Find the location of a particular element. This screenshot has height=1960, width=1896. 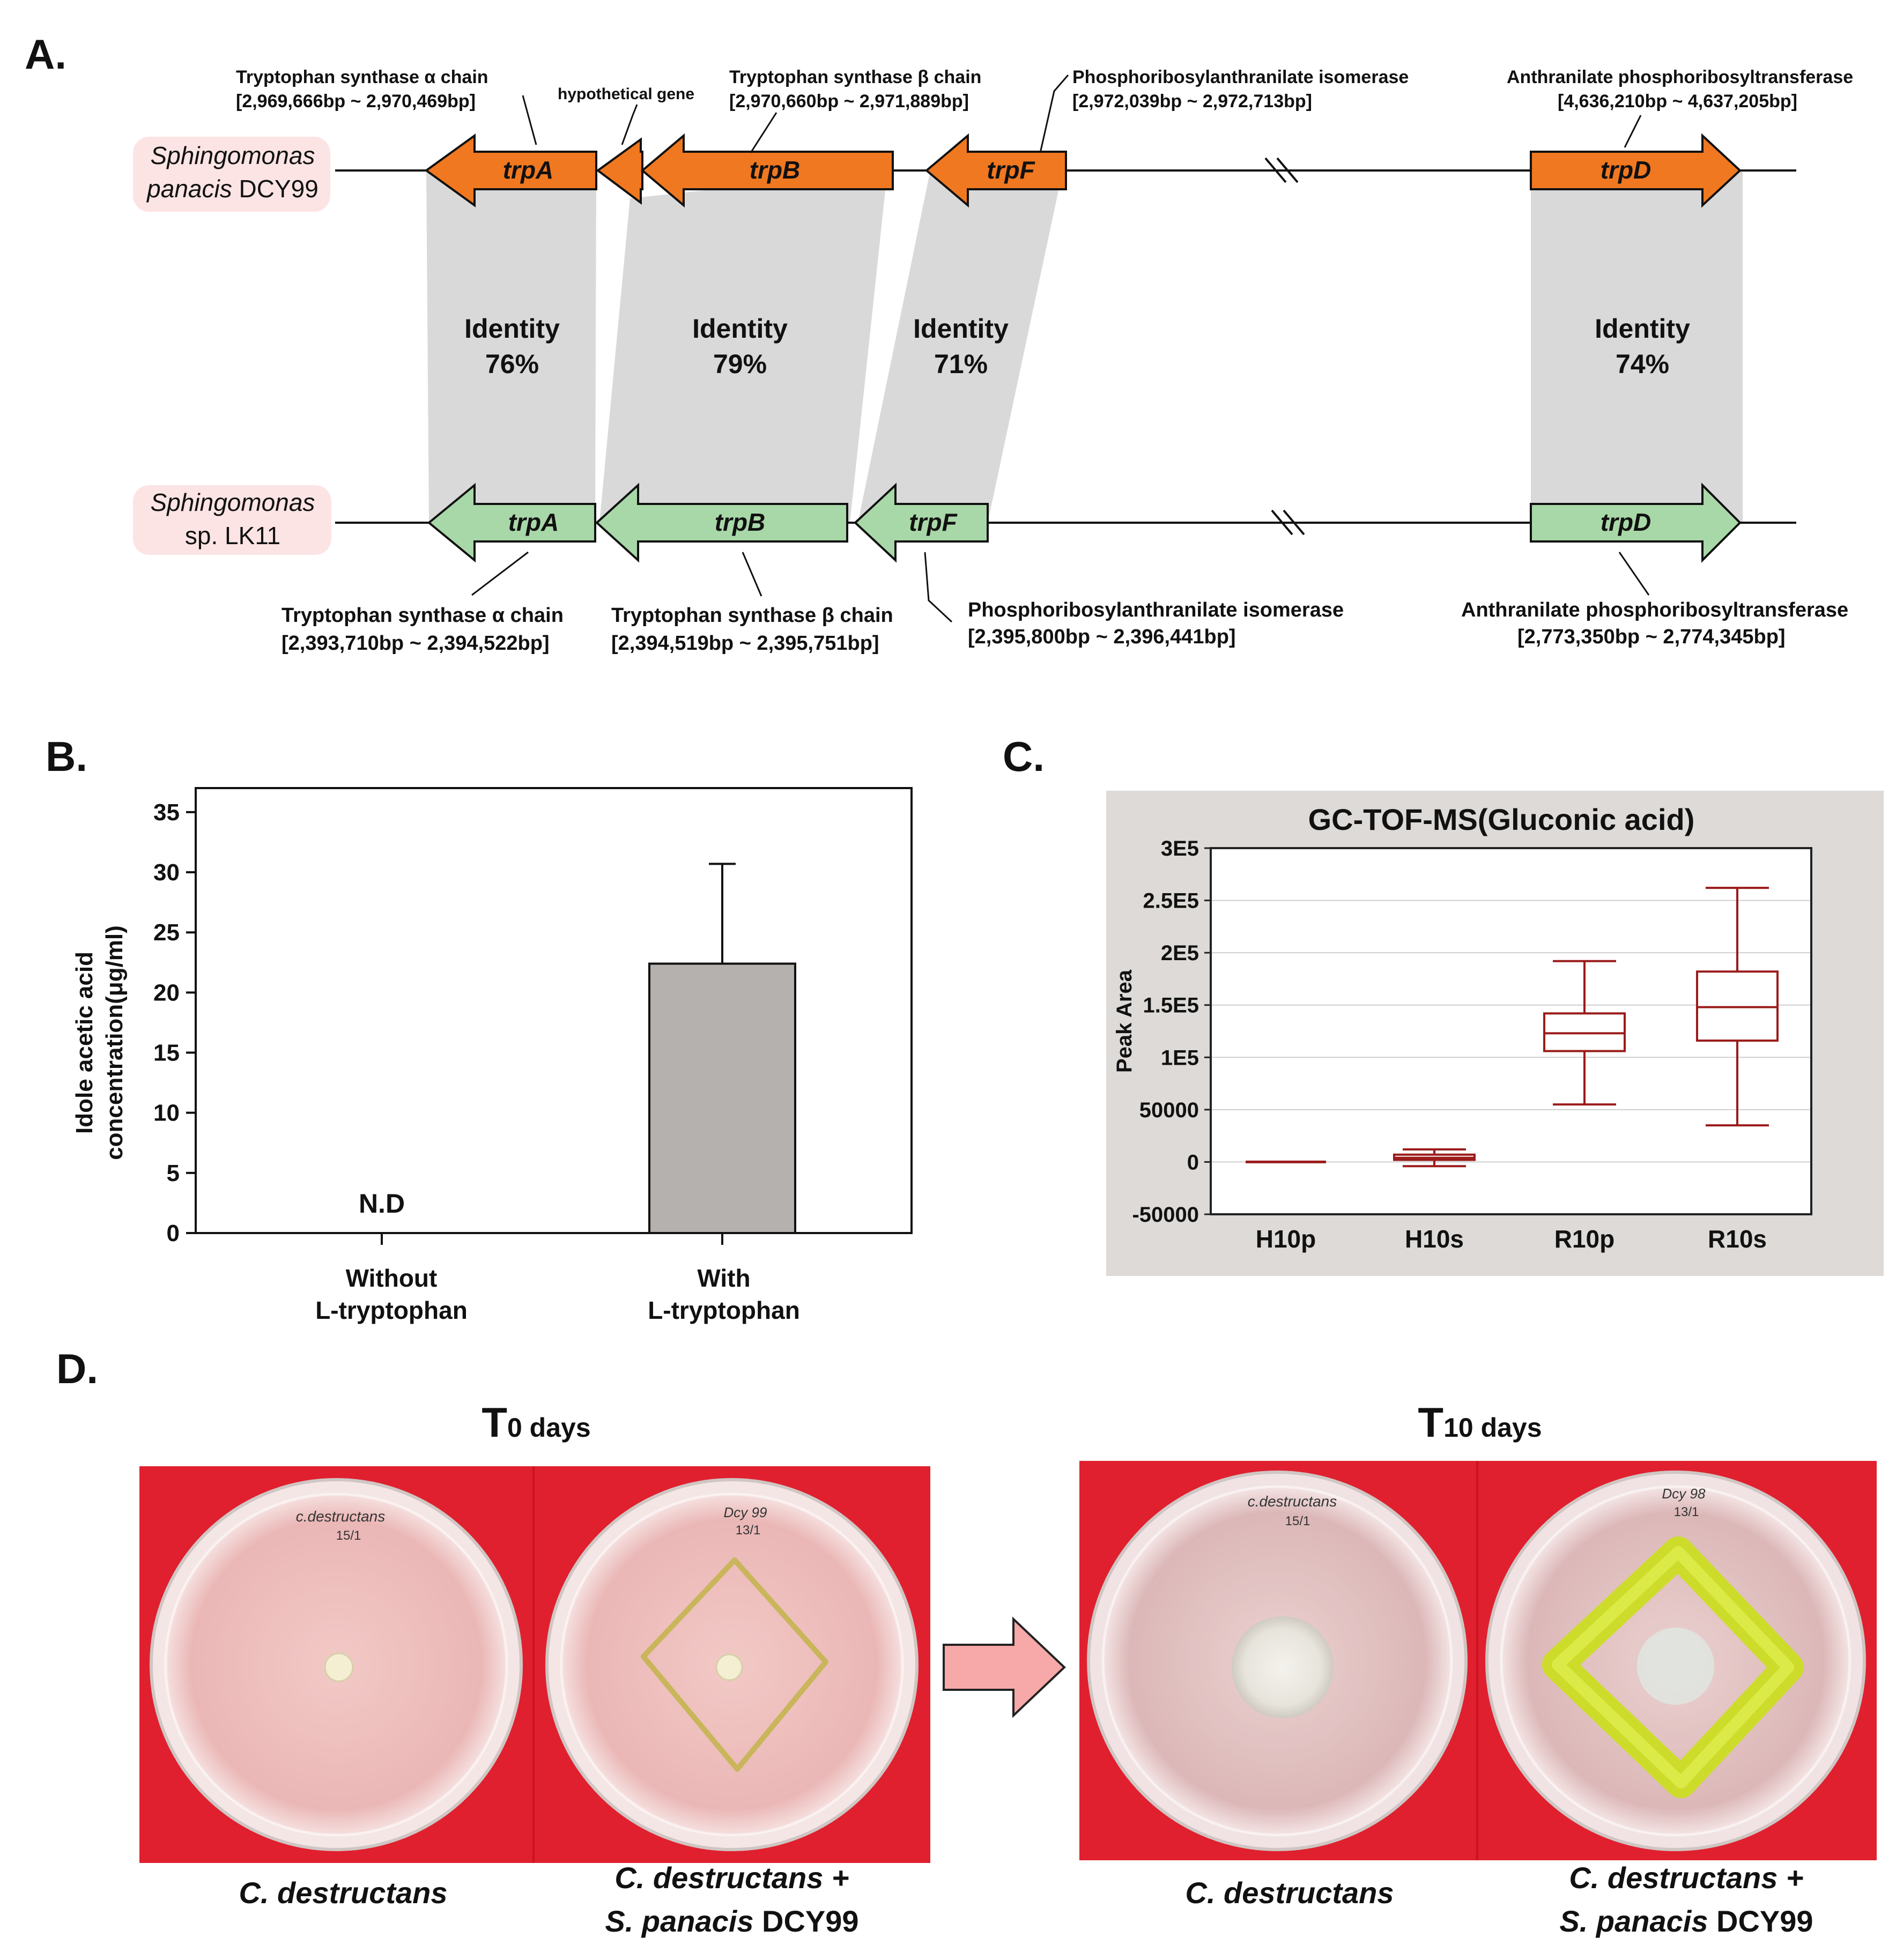

plate-t0-control: c.destructans 15/1 is located at coordinates (336, 1664).